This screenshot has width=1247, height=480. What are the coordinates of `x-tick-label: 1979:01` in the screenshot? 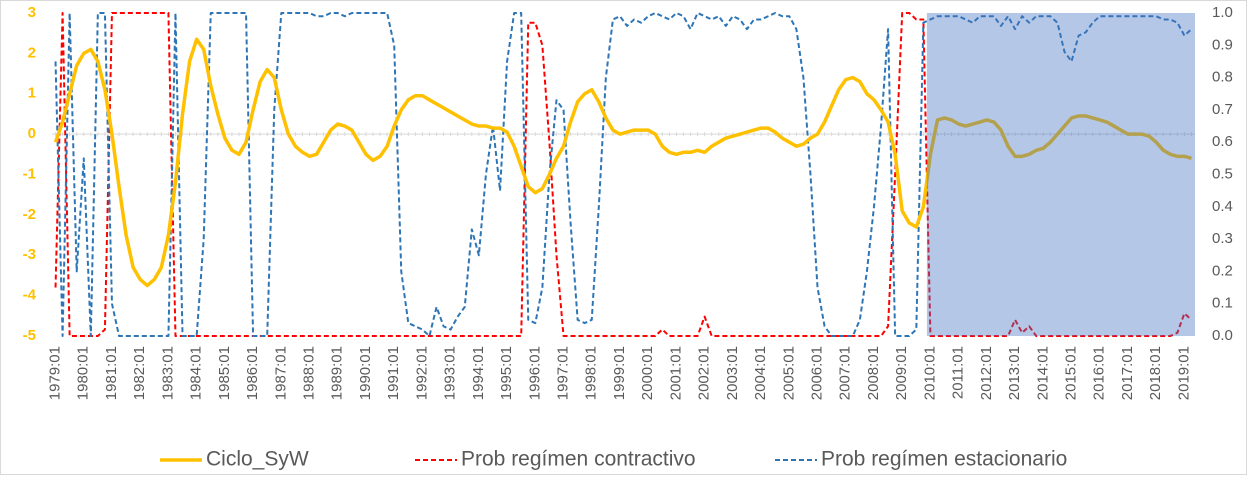 It's located at (54, 373).